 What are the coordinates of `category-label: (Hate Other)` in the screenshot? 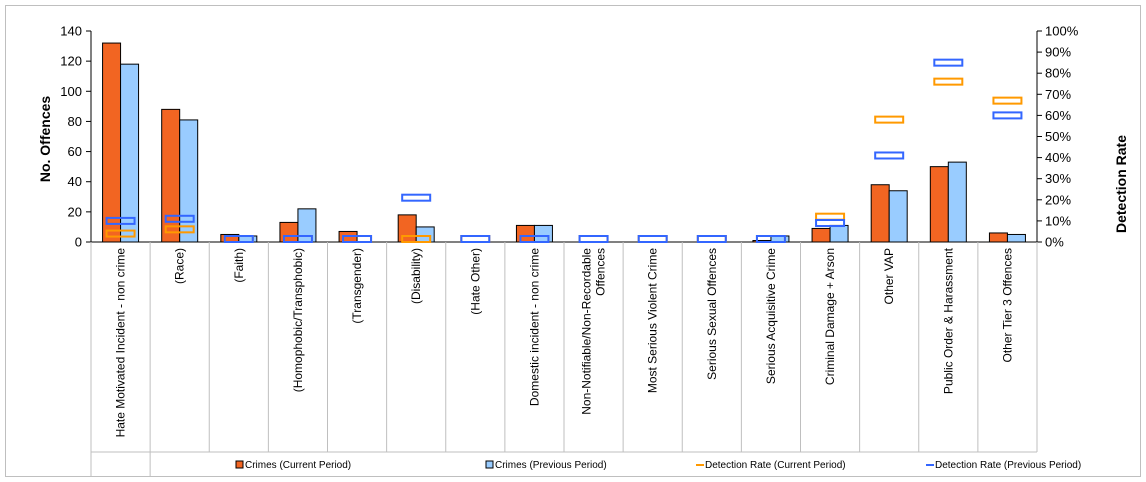 It's located at (475, 281).